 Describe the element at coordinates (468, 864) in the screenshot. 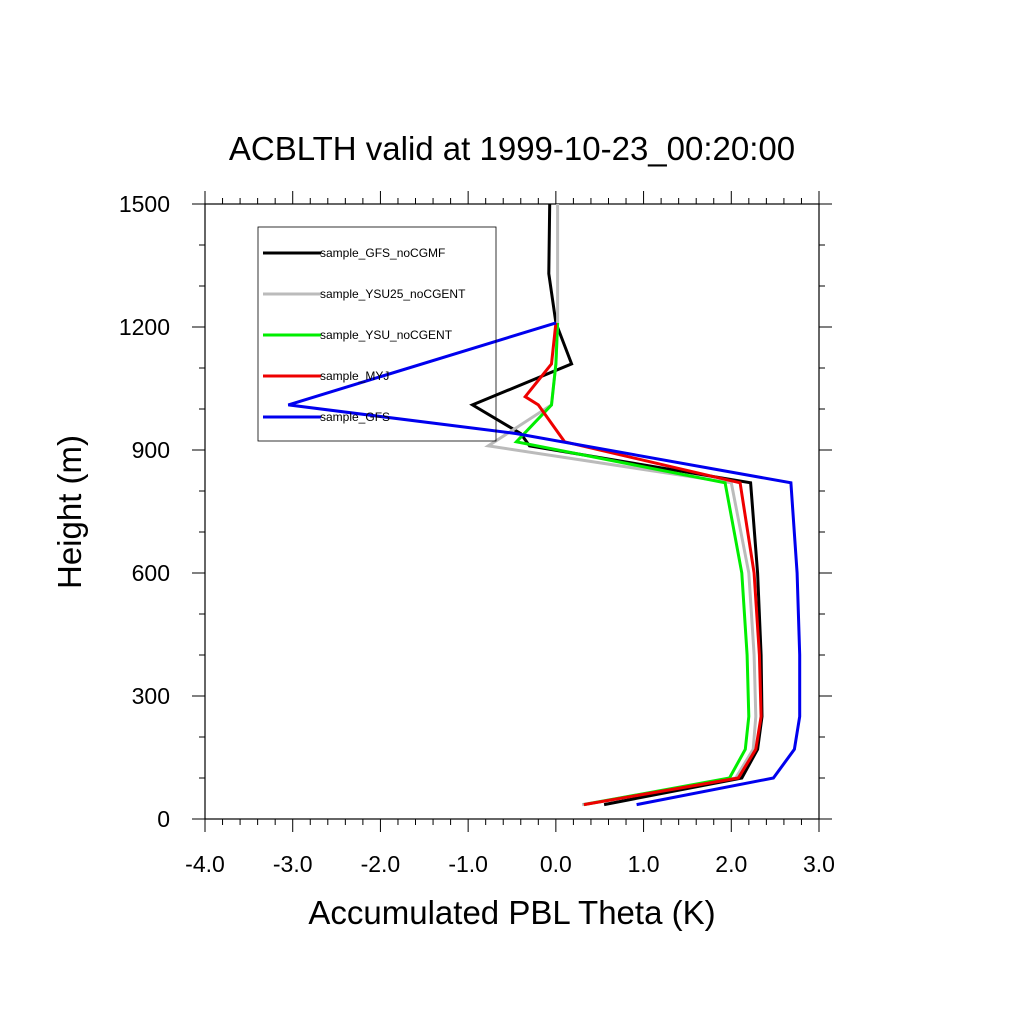

I see `x-tick-label: -1.0` at that location.